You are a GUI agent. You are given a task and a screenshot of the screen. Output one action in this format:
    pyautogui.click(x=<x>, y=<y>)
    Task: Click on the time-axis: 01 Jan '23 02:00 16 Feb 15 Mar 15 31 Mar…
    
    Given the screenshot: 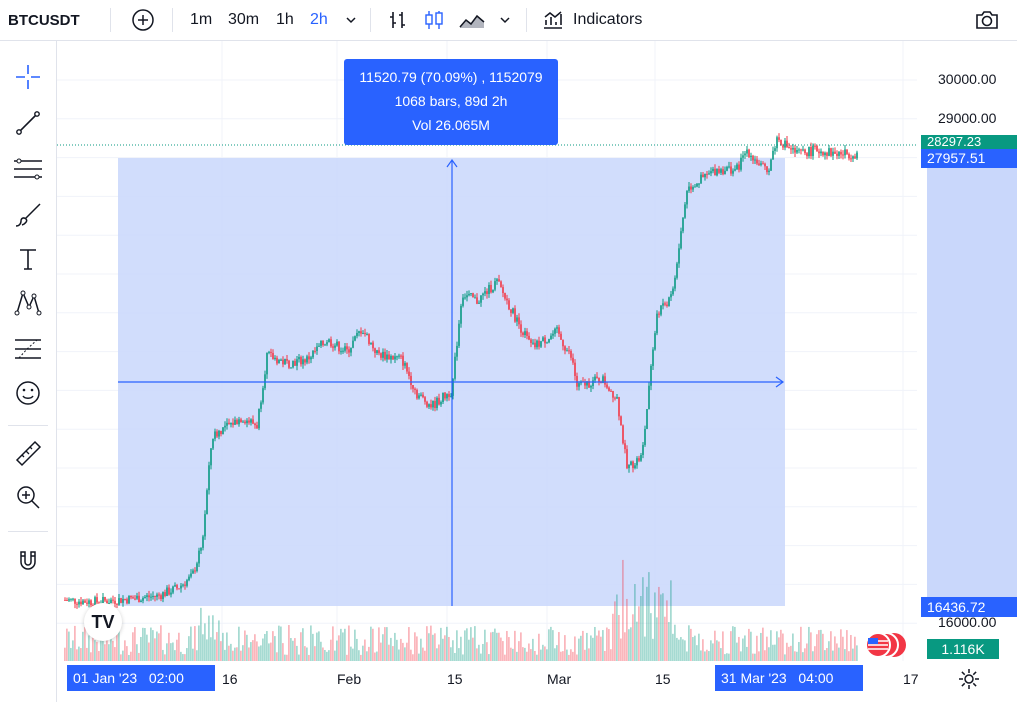 What is the action you would take?
    pyautogui.click(x=537, y=681)
    